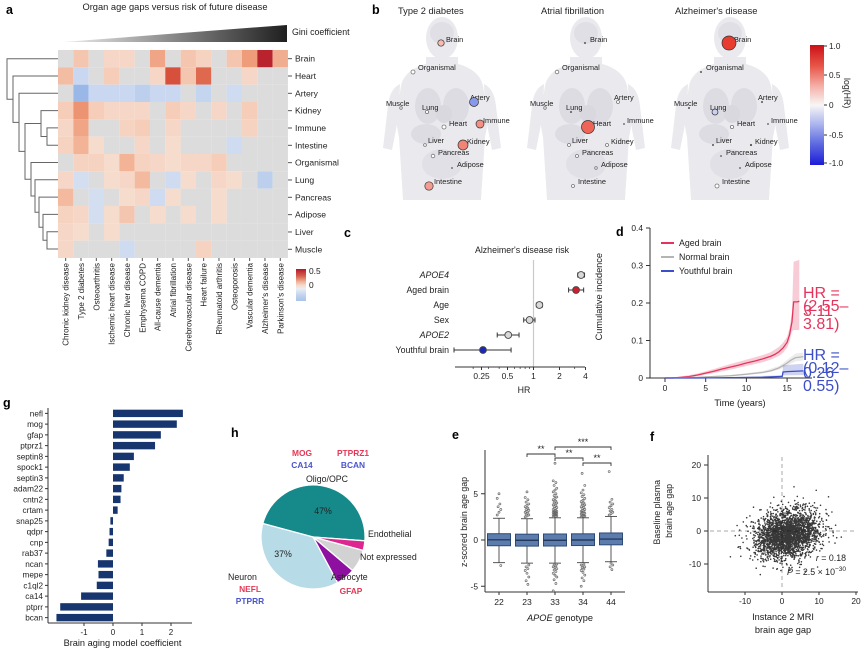  Describe the element at coordinates (250, 601) in the screenshot. I see `gene-label-ptprr: PTPRR` at that location.